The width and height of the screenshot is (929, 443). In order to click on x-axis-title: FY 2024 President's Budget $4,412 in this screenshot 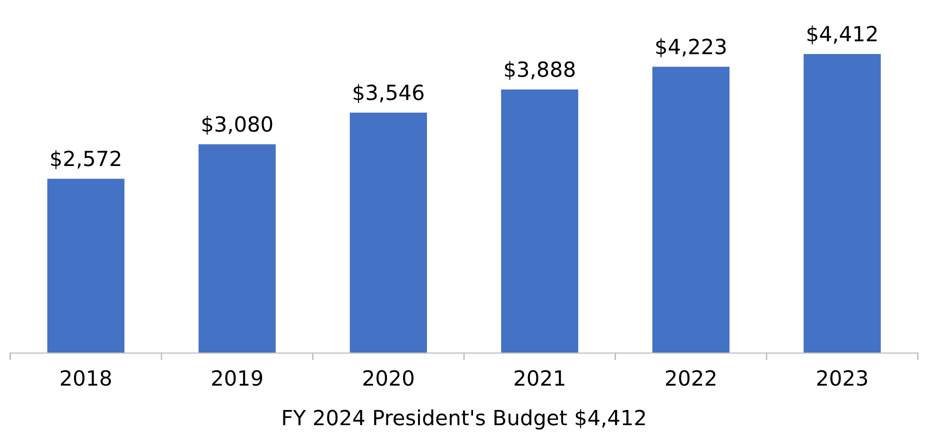, I will do `click(464, 419)`.